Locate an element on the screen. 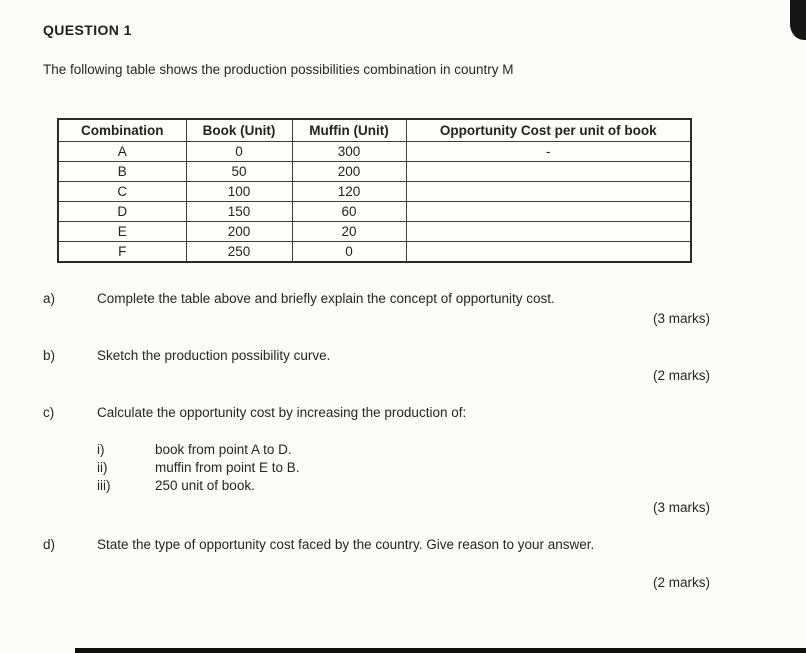 This screenshot has width=806, height=653. scan-bottom-edge-artifact is located at coordinates (440, 650).